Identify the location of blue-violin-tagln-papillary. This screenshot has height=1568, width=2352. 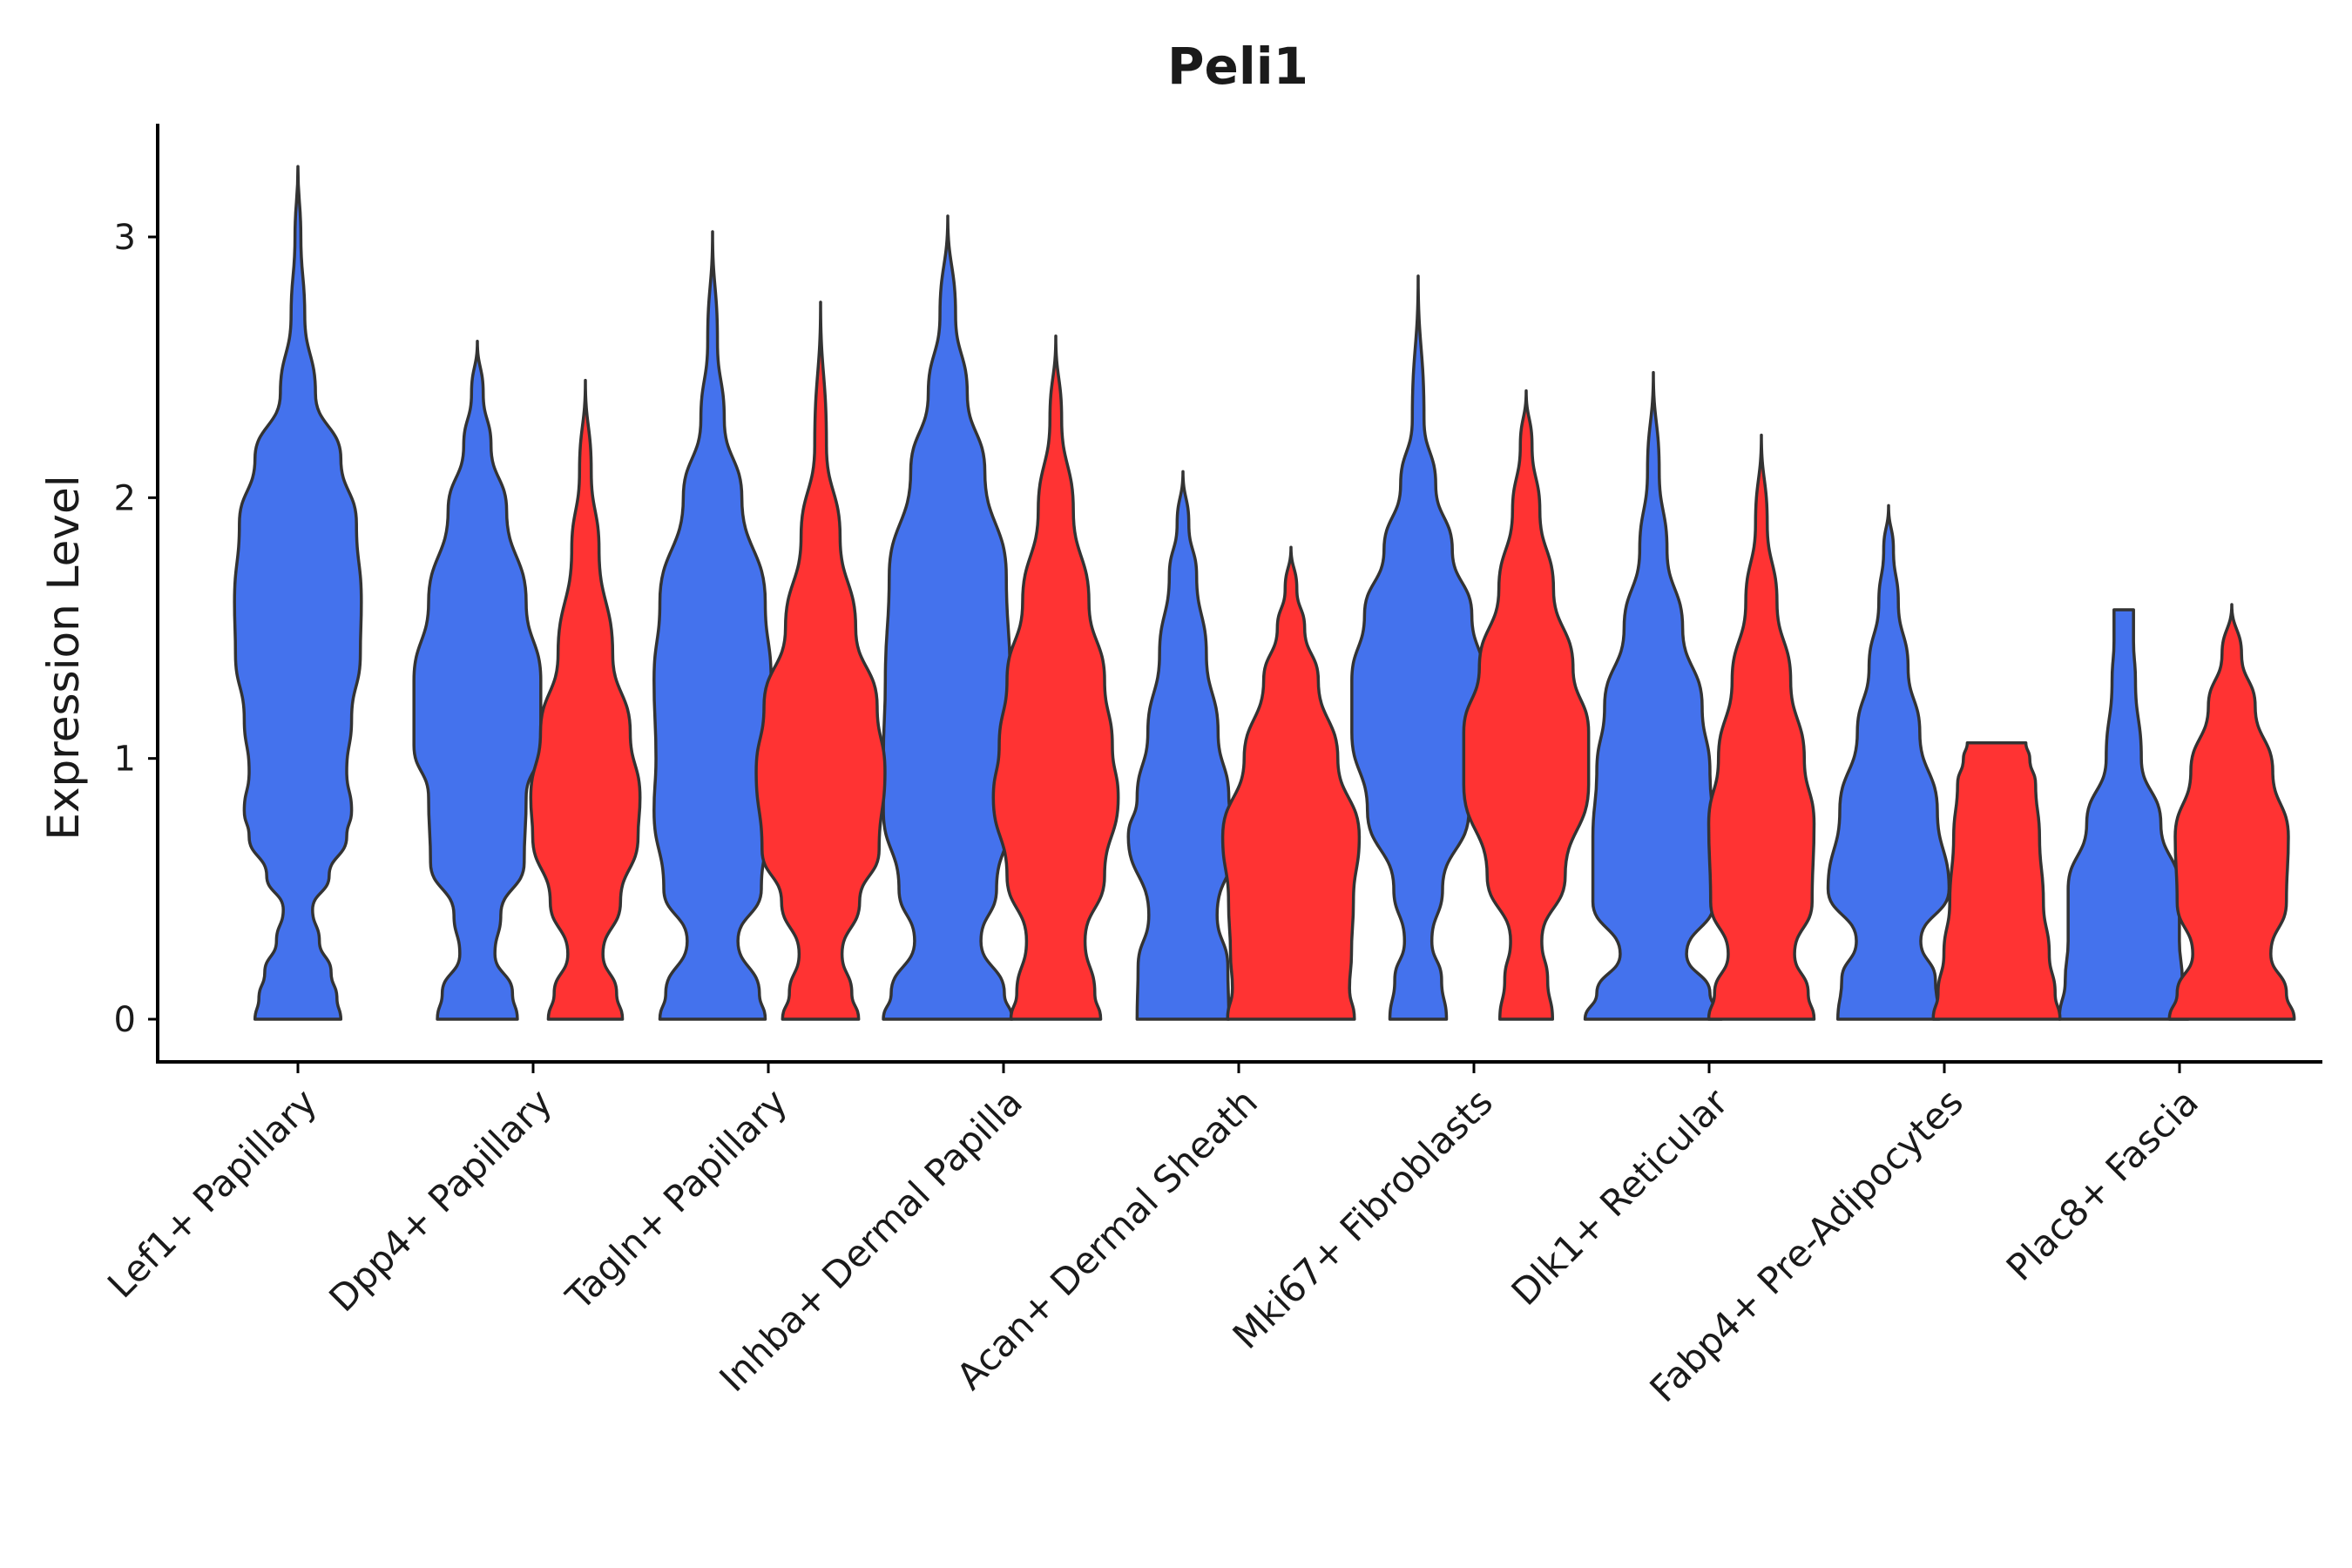
(712, 625).